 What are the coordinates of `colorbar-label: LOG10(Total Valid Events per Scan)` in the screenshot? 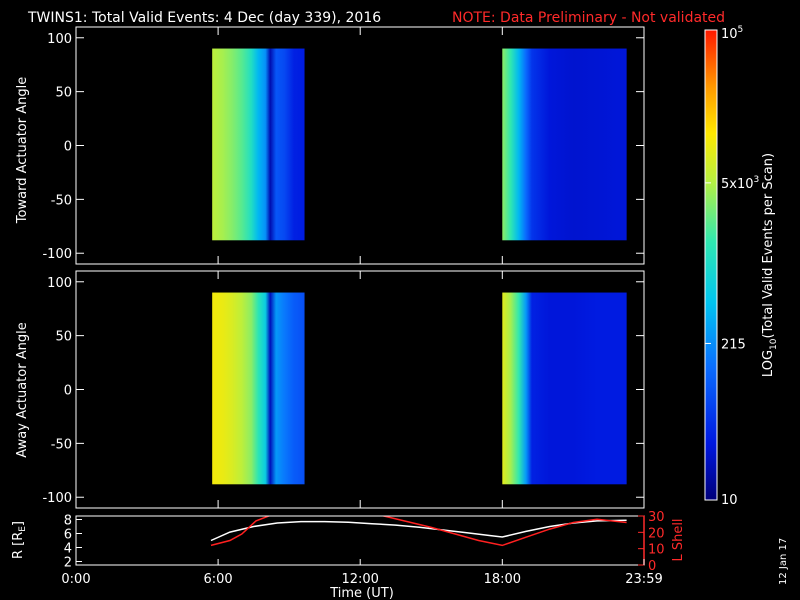 It's located at (770, 265).